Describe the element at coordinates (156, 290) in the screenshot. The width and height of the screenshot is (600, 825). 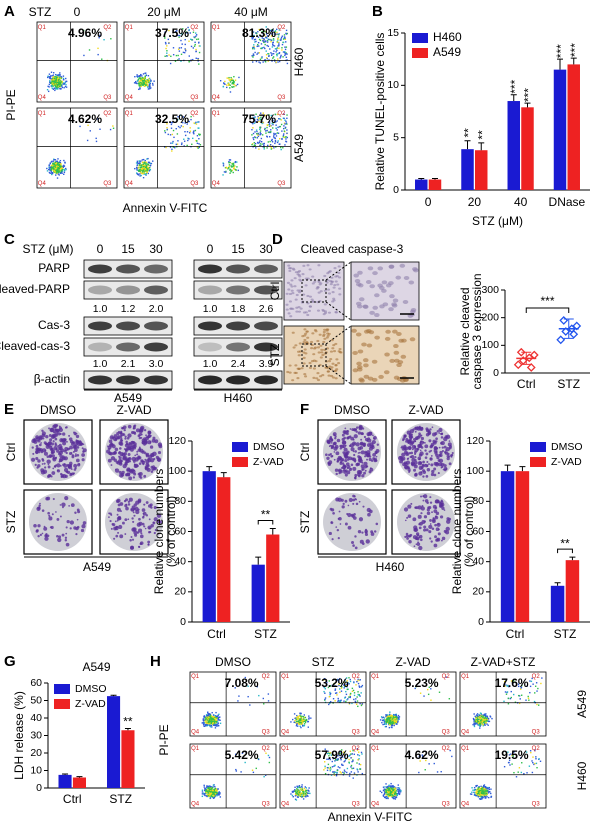
I see `blot-band` at that location.